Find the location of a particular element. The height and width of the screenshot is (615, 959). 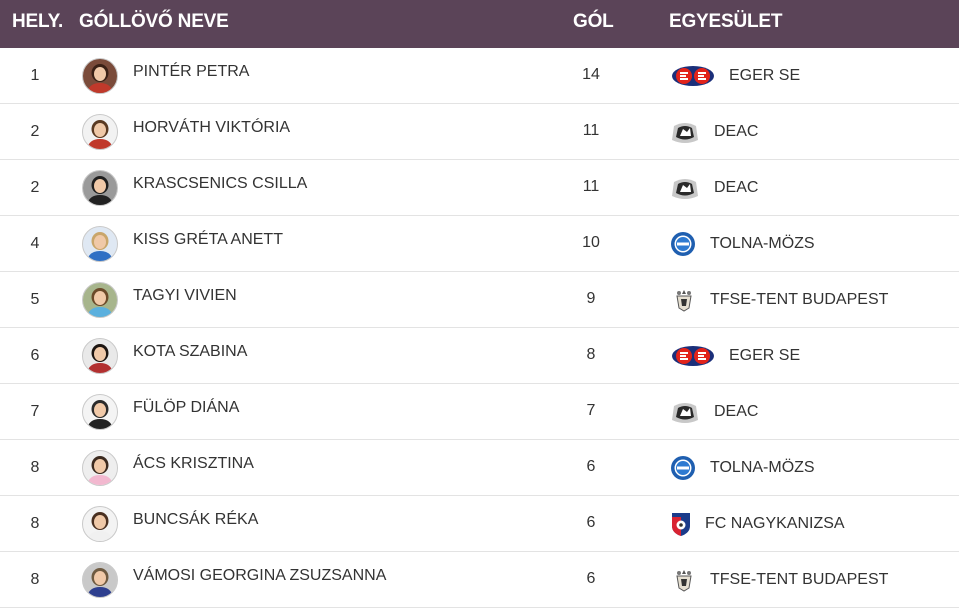

table-header: HELY. GÓLLÖVŐ NEVE GÓL EGYESÜLET is located at coordinates (479, 24).